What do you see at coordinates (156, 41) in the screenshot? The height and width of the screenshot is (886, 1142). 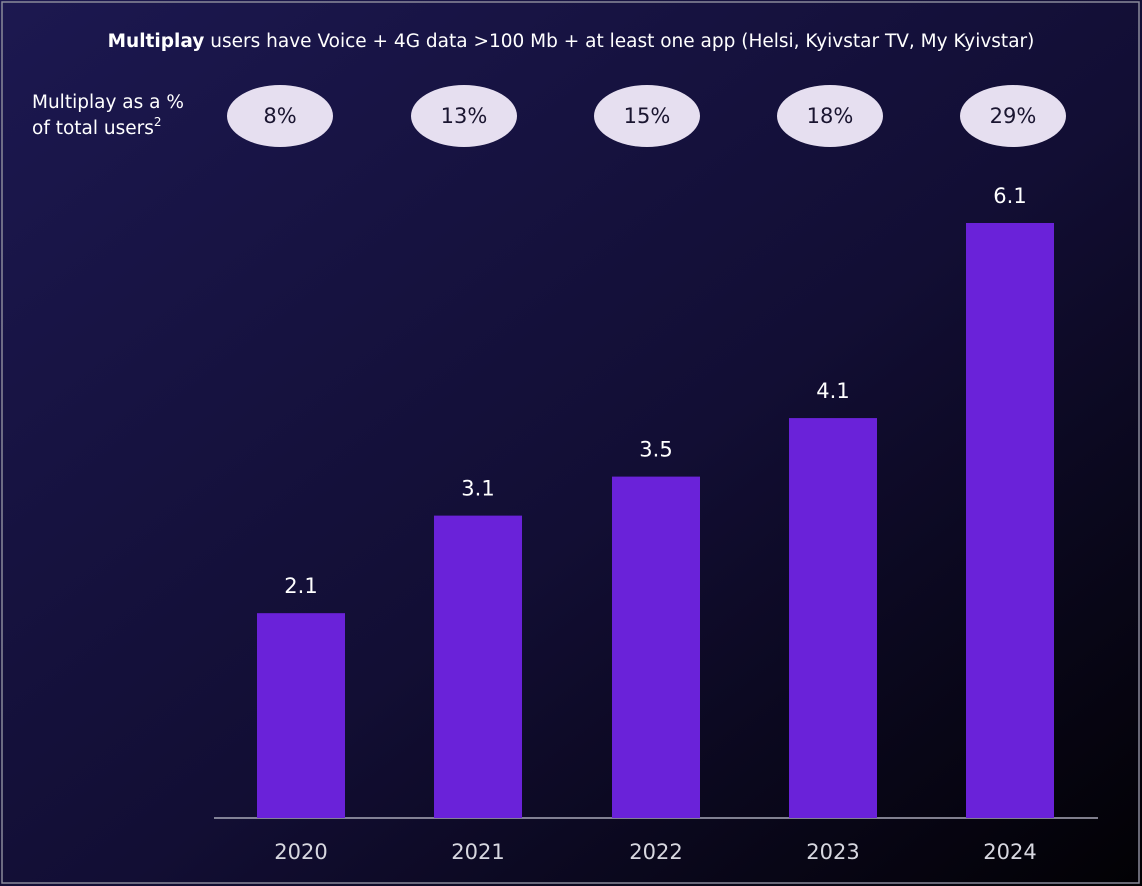 I see `title-bold: Multiplay` at bounding box center [156, 41].